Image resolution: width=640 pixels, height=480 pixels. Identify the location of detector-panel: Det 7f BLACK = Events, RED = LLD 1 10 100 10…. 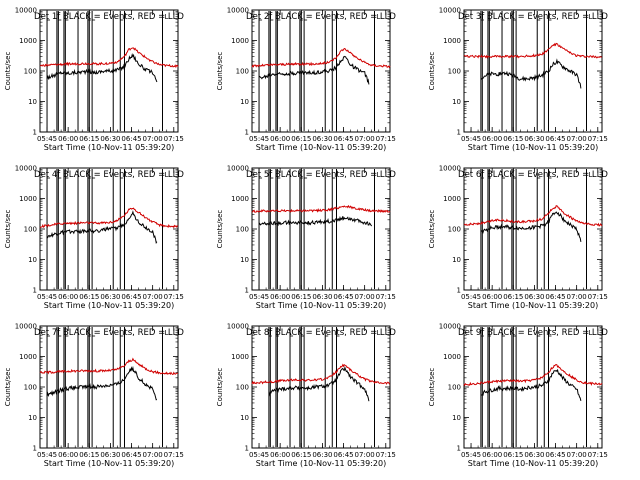
(94, 396).